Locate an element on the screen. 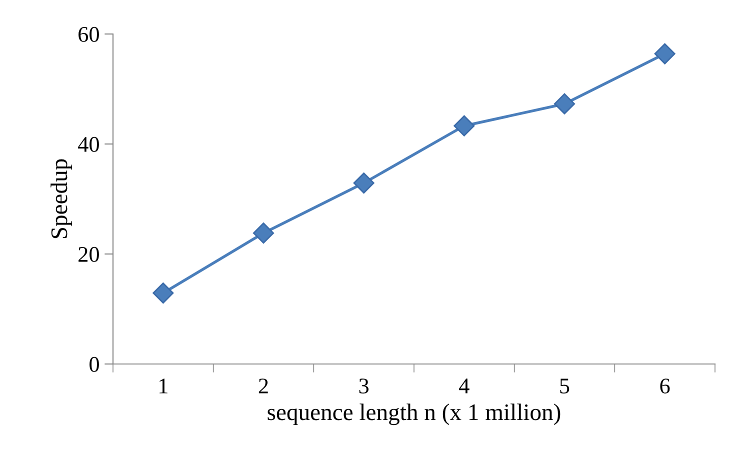 This screenshot has width=745, height=456. y-axis-title: Speedup is located at coordinates (61, 198).